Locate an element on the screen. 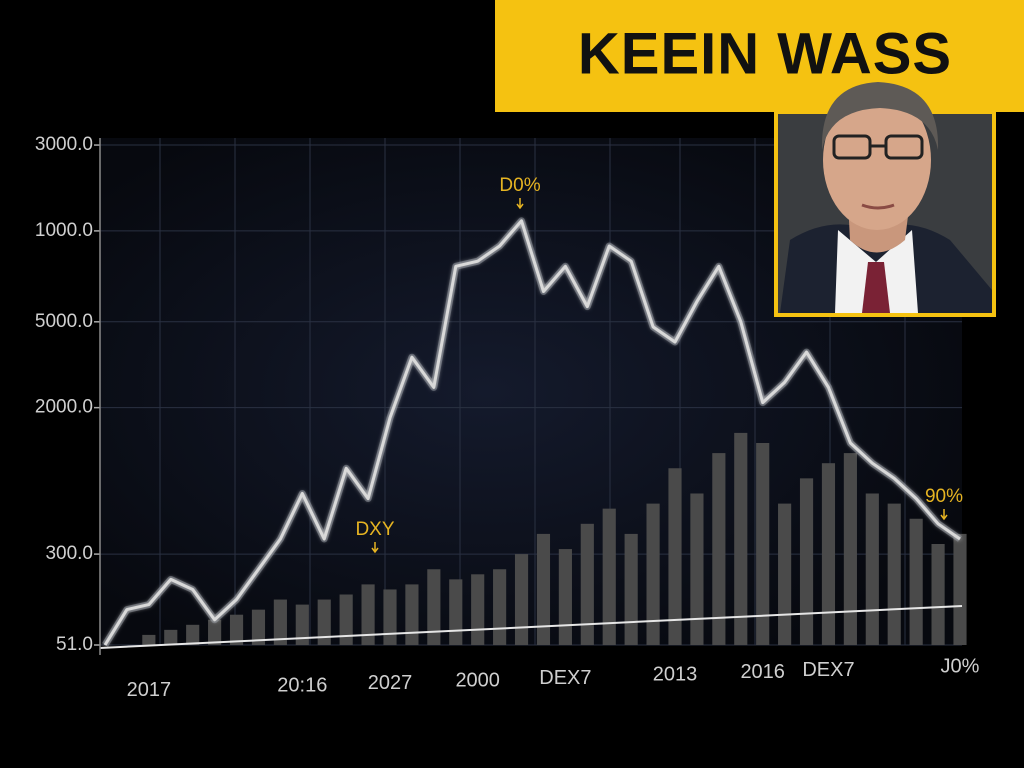 Image resolution: width=1024 pixels, height=768 pixels. portrait is located at coordinates (885, 199).